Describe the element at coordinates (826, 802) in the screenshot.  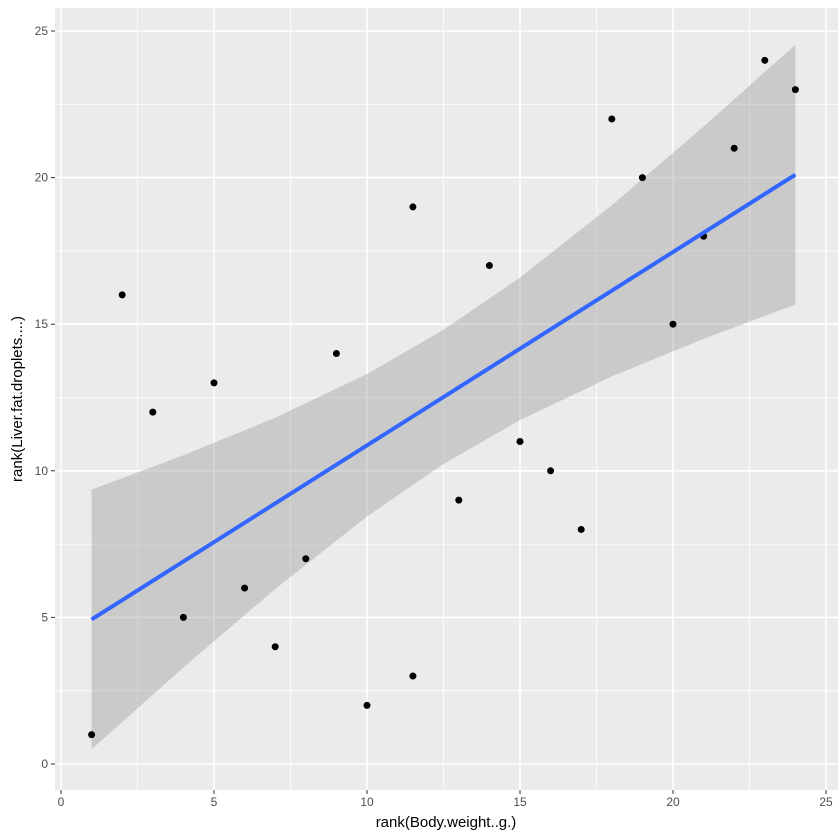
I see `x-tick-label: 25` at that location.